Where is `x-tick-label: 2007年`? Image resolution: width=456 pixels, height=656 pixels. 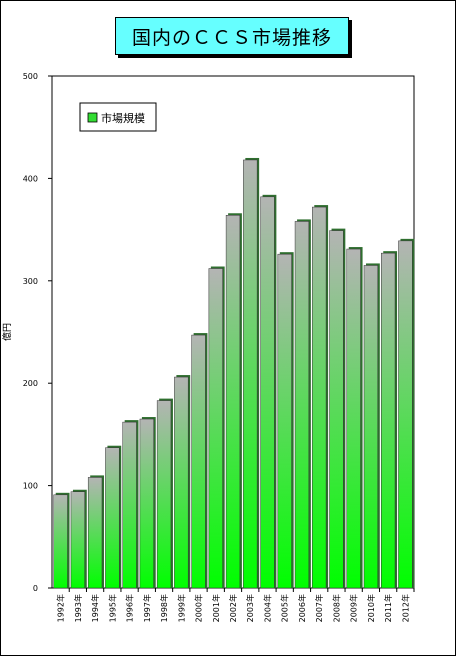 x-tick-label: 2007年 is located at coordinates (319, 608).